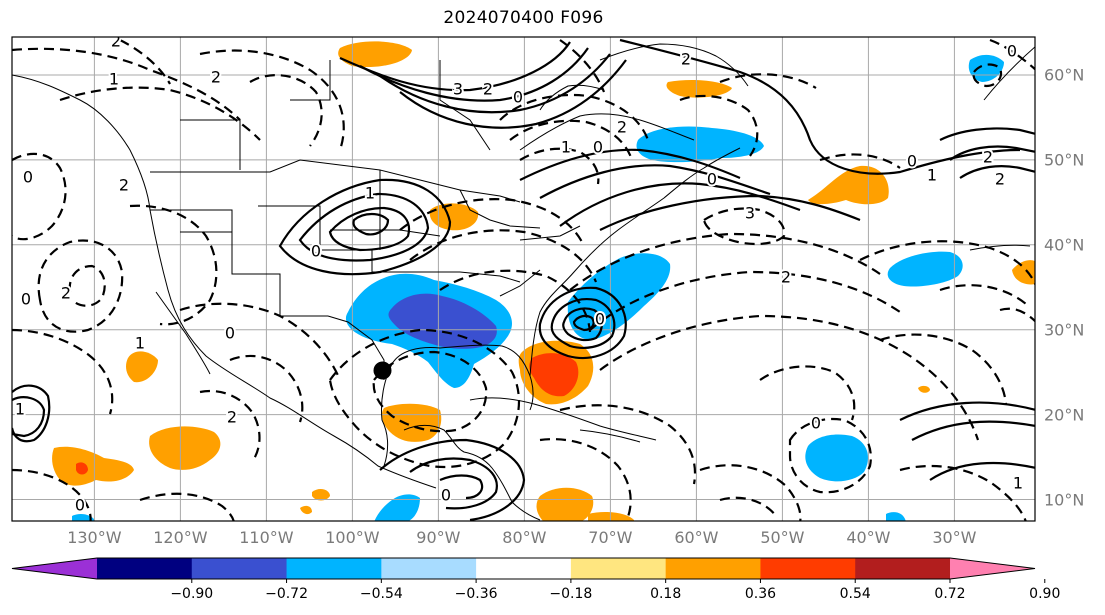 This screenshot has height=615, width=1105. Describe the element at coordinates (610, 537) in the screenshot. I see `longitude-label: 70°W` at that location.